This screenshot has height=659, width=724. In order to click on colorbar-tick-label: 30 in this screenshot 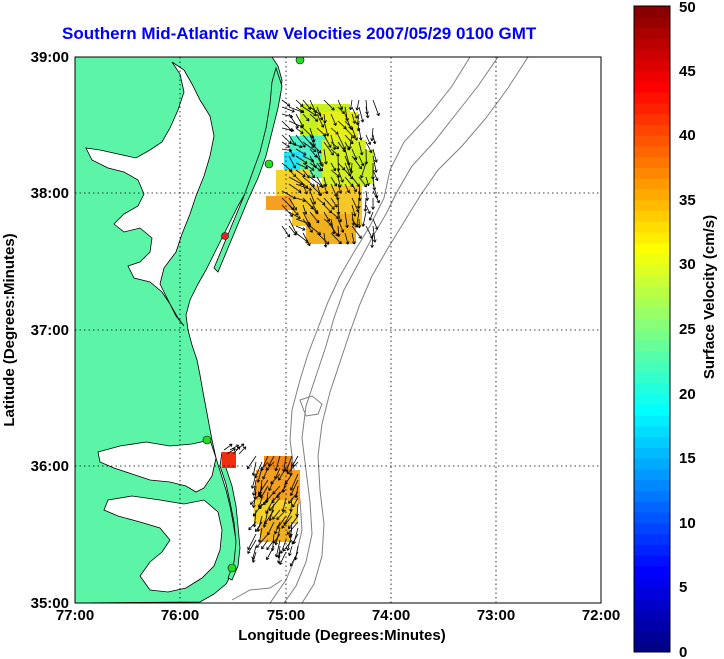, I will do `click(687, 264)`.